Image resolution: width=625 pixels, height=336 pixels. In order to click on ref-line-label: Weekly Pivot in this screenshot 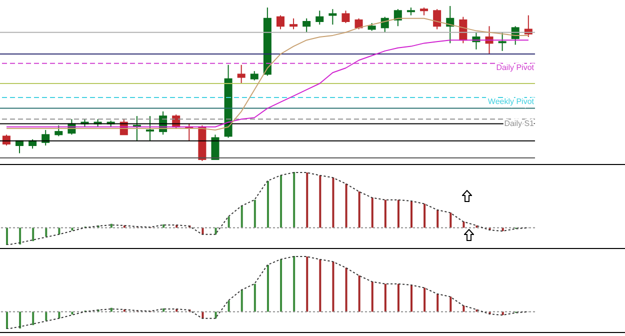, I will do `click(511, 101)`.